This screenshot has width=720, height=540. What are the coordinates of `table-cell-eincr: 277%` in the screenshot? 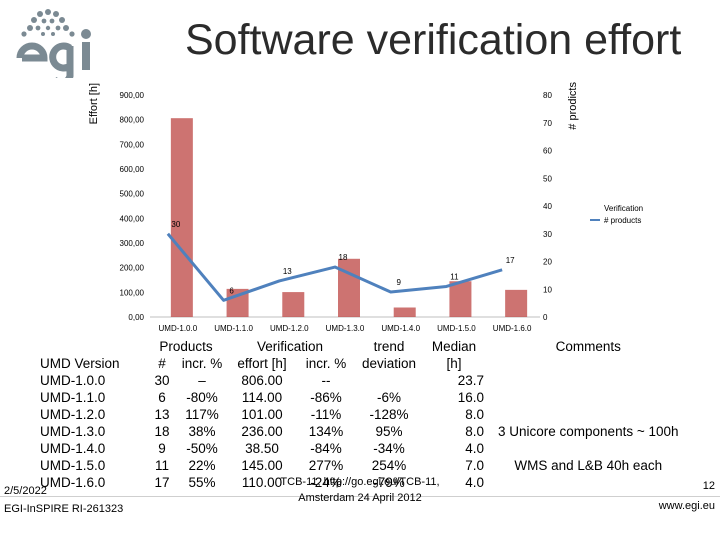 It's located at (326, 465).